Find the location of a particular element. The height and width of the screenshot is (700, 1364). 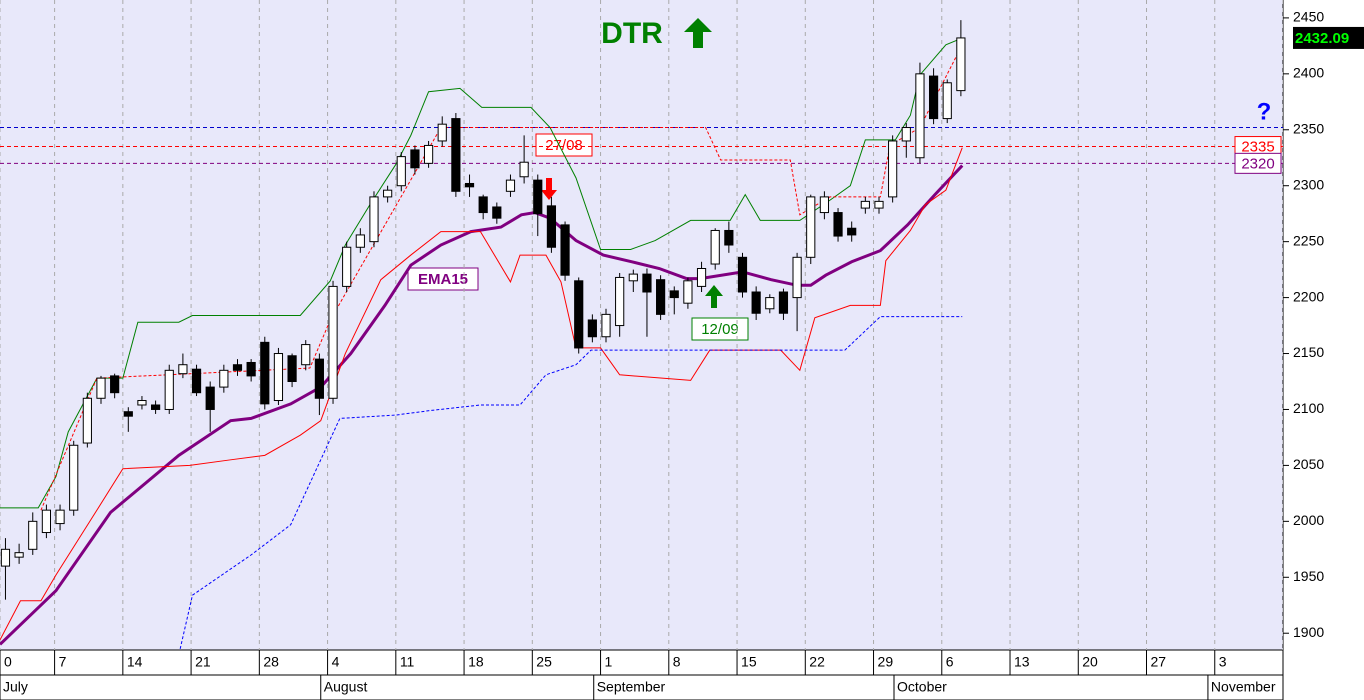

signal-down-label: 27/08 is located at coordinates (564, 145).